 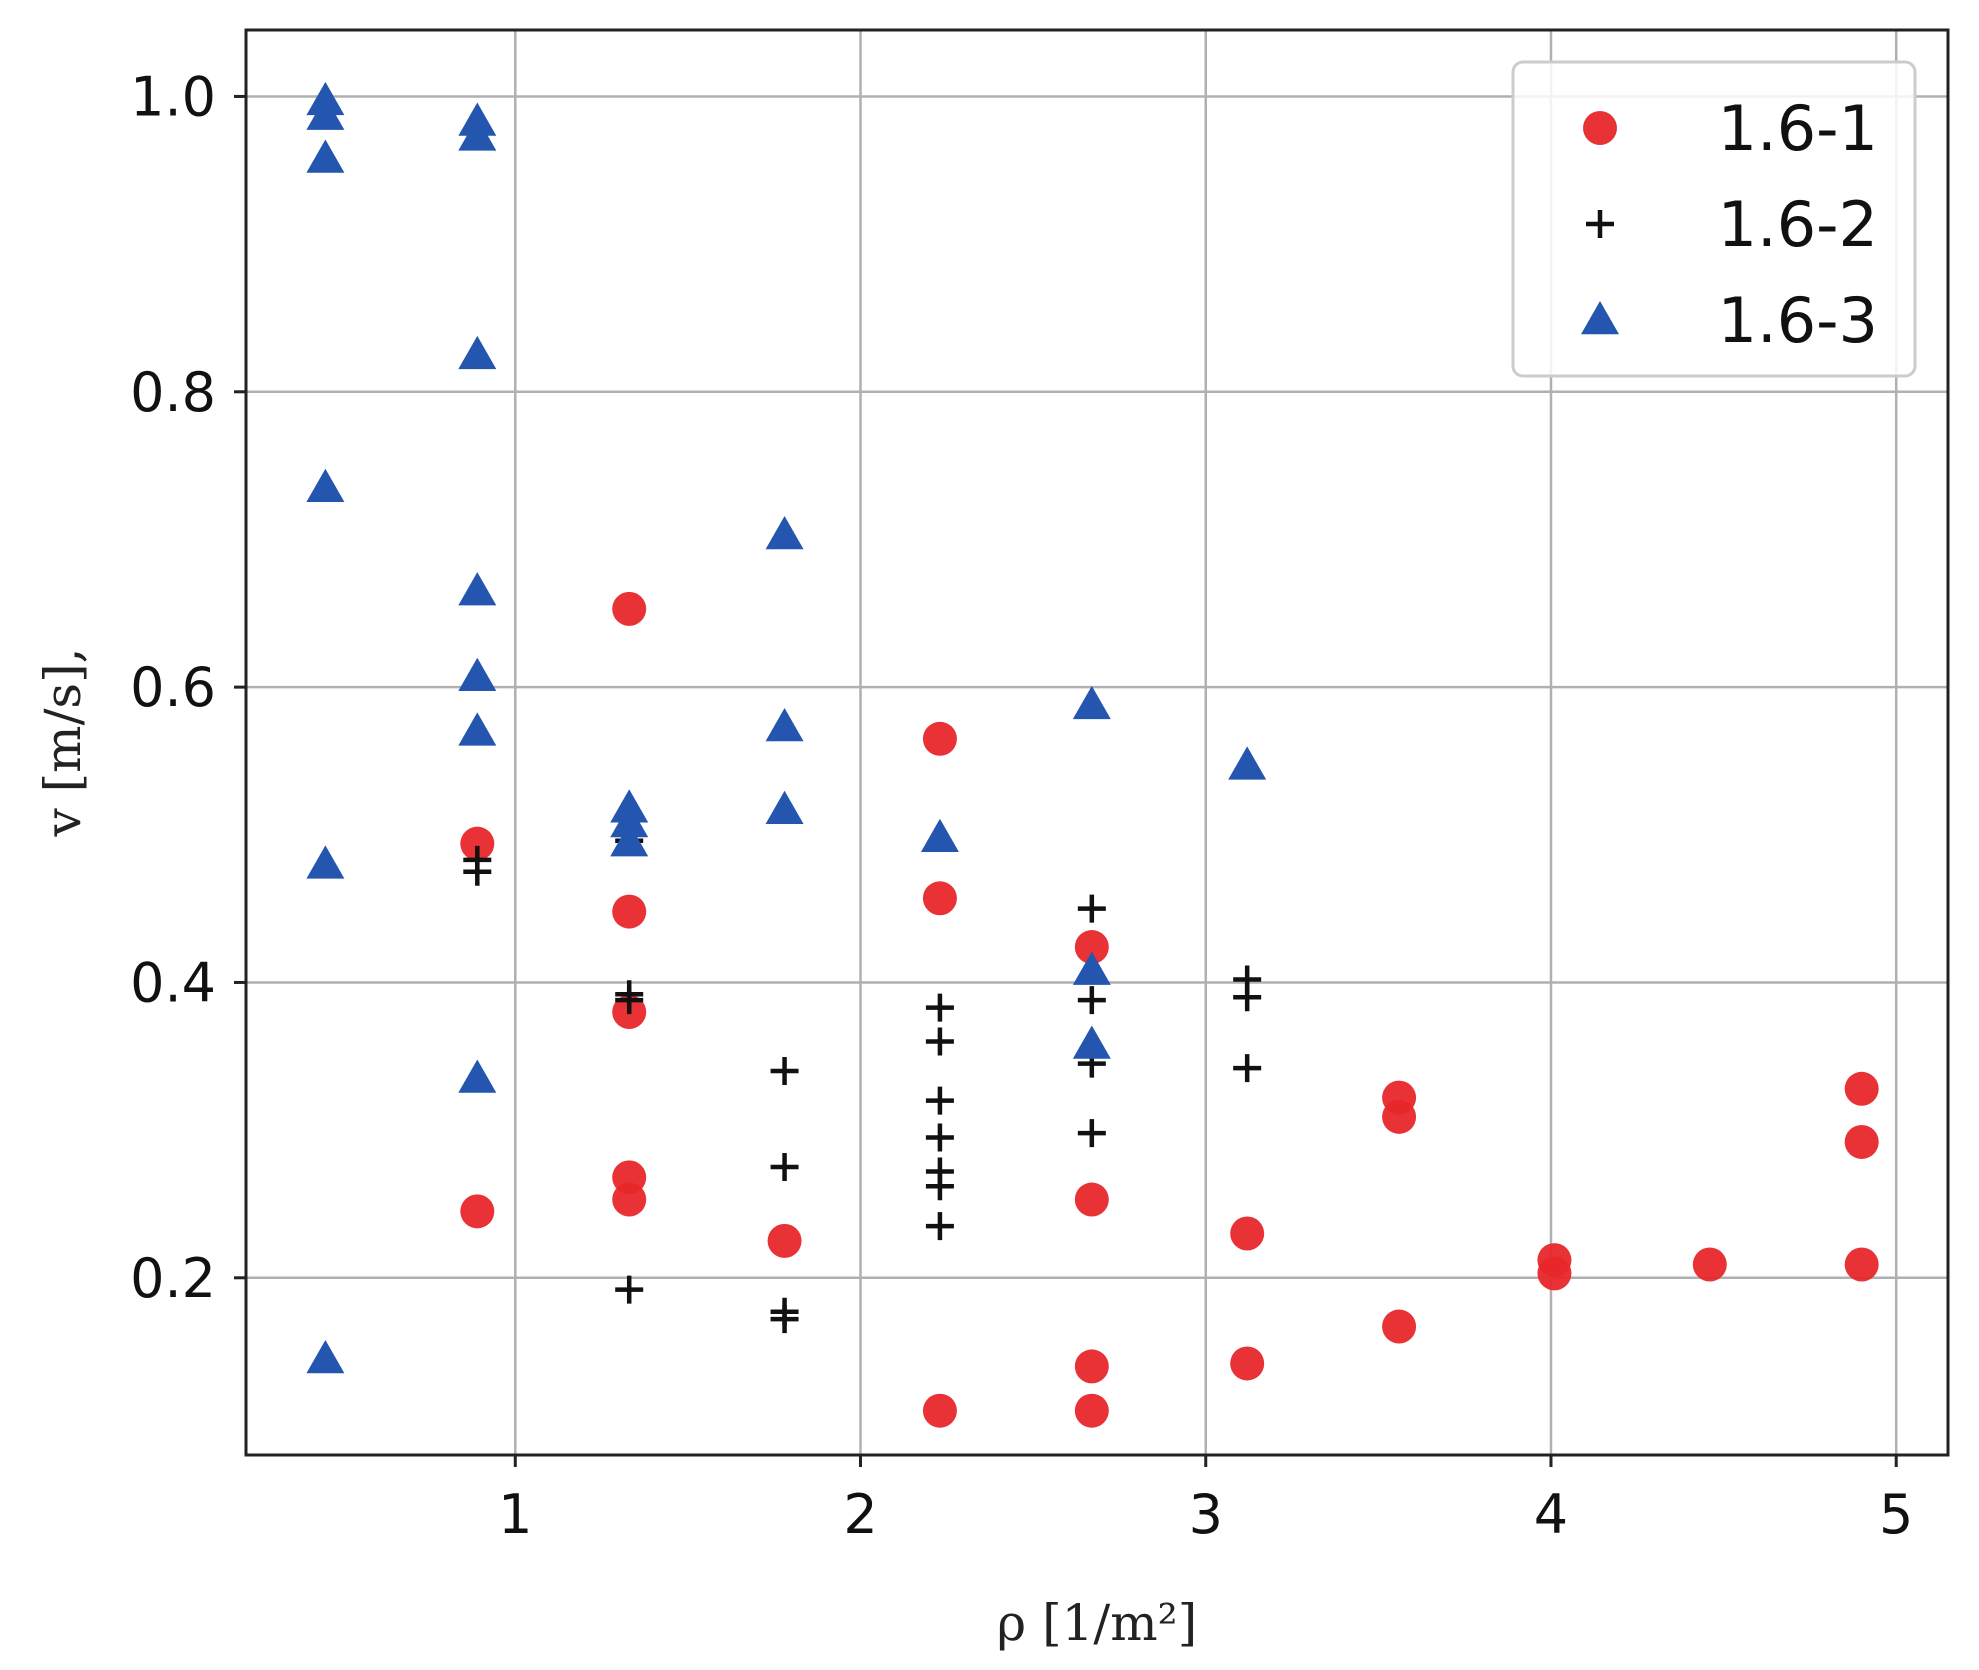 I want to click on legend-marker-plus, so click(x=1600, y=224).